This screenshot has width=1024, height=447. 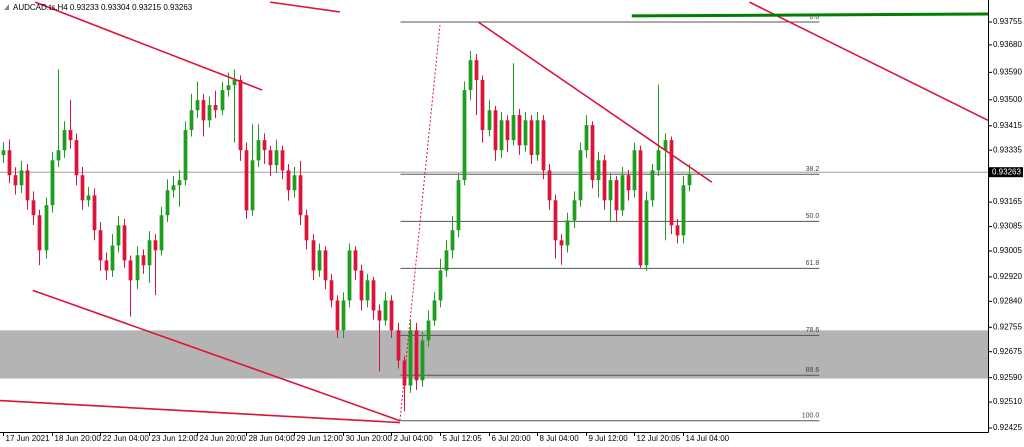 I want to click on fib-label: 78.6, so click(x=813, y=330).